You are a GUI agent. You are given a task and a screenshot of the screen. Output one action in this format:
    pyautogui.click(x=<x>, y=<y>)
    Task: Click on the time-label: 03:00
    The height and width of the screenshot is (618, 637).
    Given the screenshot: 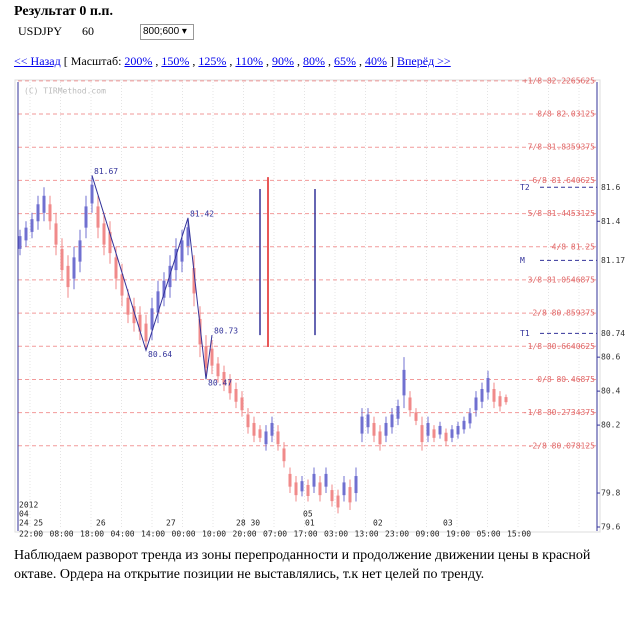 What is the action you would take?
    pyautogui.click(x=336, y=534)
    